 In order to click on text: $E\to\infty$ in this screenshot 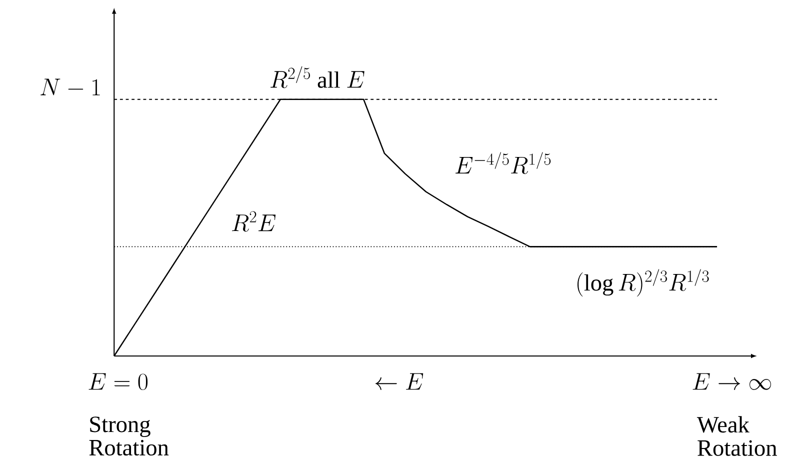, I will do `click(731, 381)`.